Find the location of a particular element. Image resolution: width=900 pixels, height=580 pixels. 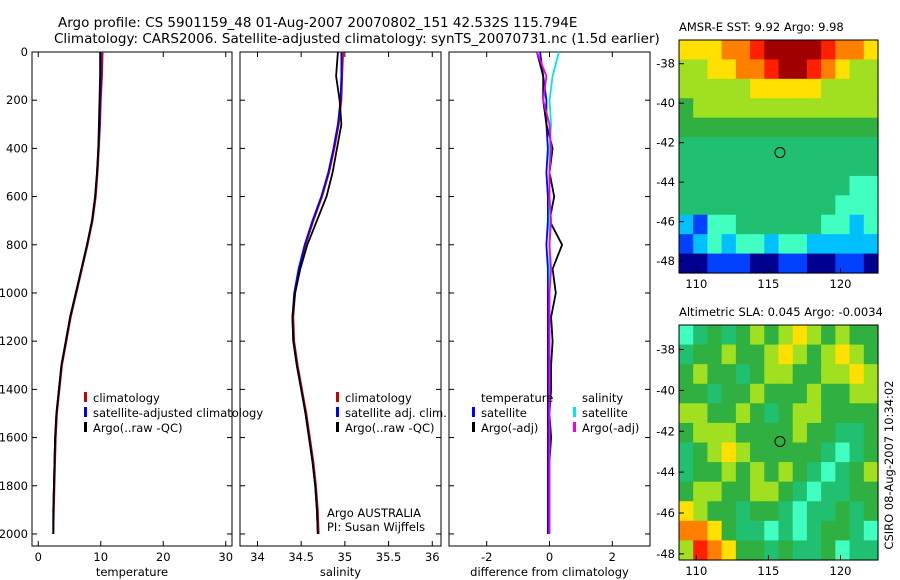

legend-header-temperature: temperature is located at coordinates (517, 398).